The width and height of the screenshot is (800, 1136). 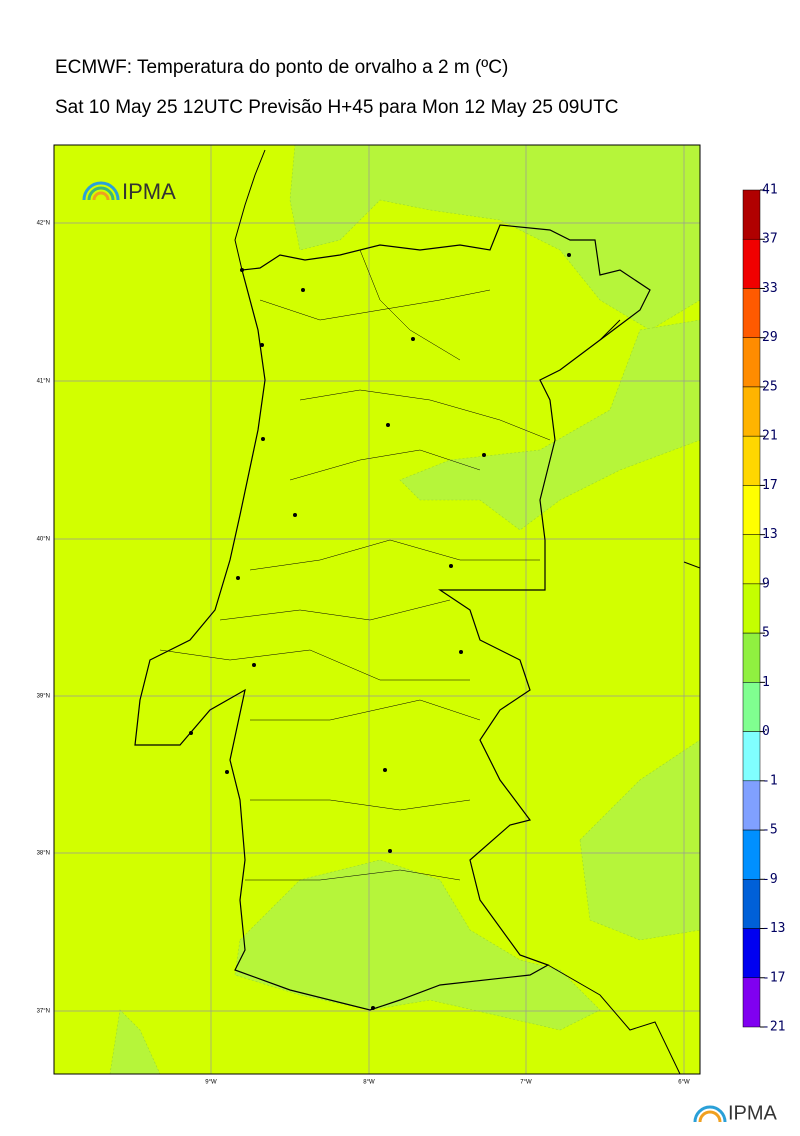 I want to click on colorbar-label: 17, so click(x=770, y=485).